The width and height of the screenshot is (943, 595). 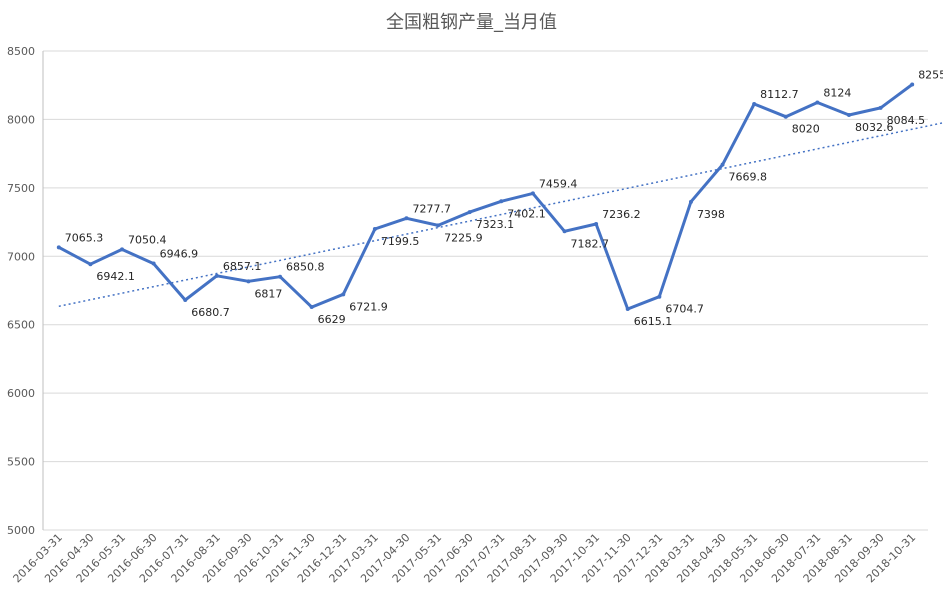 I want to click on data-label: 7182.7, so click(x=590, y=243).